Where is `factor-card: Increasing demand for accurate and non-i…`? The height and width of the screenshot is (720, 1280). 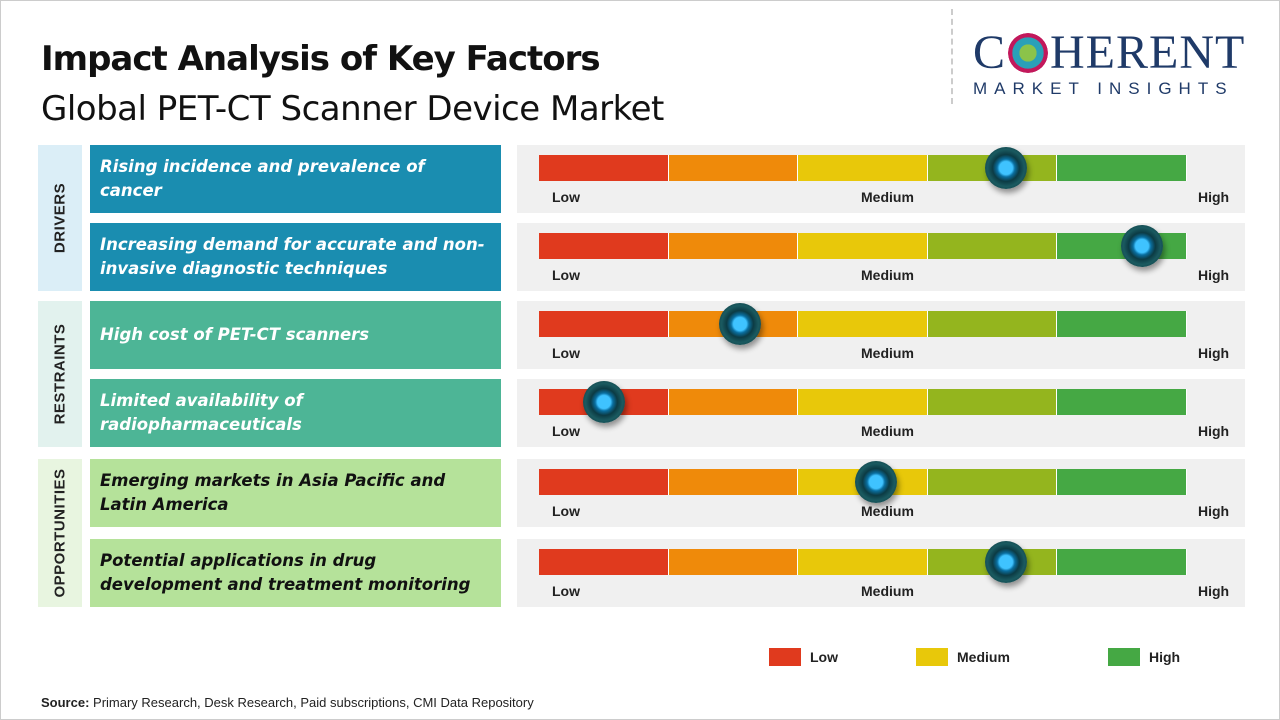
factor-card: Increasing demand for accurate and non-i… is located at coordinates (295, 257).